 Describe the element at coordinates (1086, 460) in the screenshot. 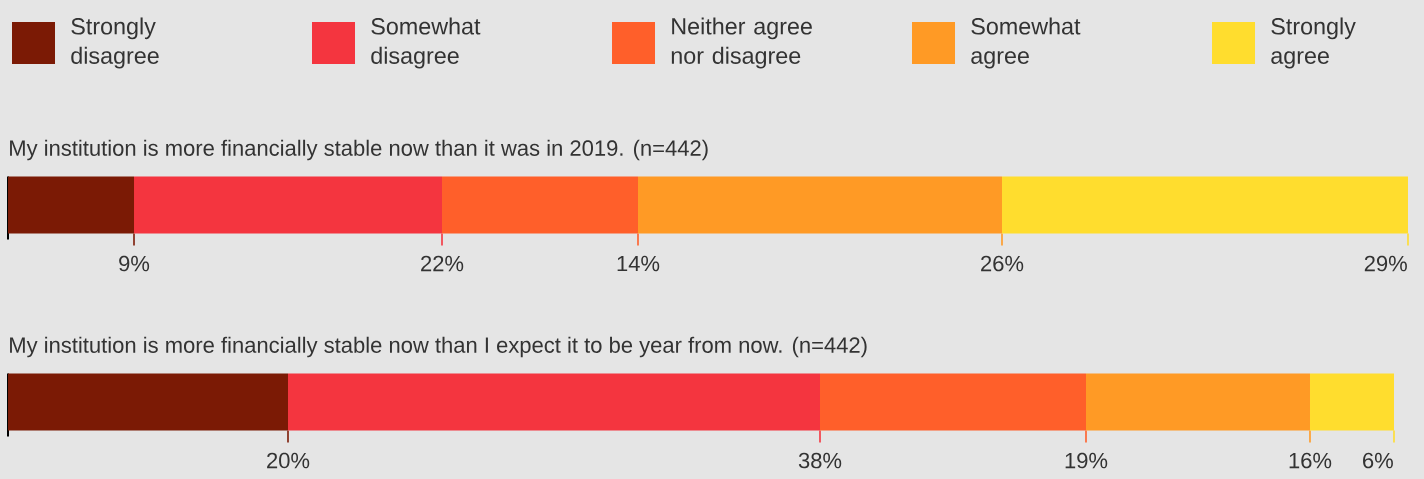

I see `data-label: 19%` at that location.